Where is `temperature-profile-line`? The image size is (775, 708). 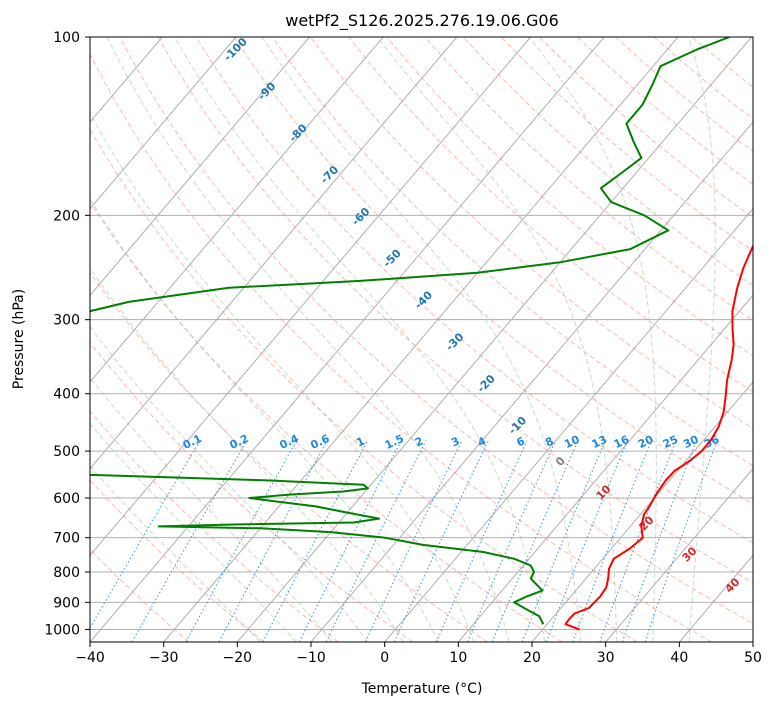 temperature-profile-line is located at coordinates (658, 437).